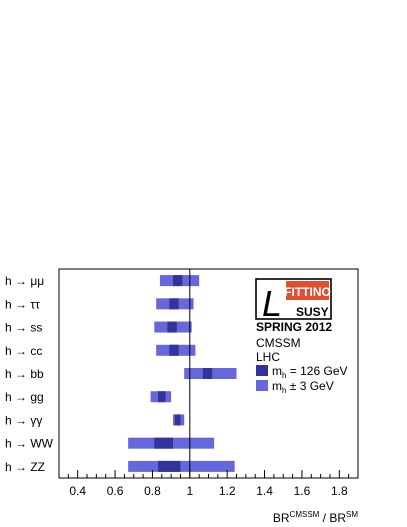  What do you see at coordinates (272, 303) in the screenshot?
I see `logo-script-letter: L` at bounding box center [272, 303].